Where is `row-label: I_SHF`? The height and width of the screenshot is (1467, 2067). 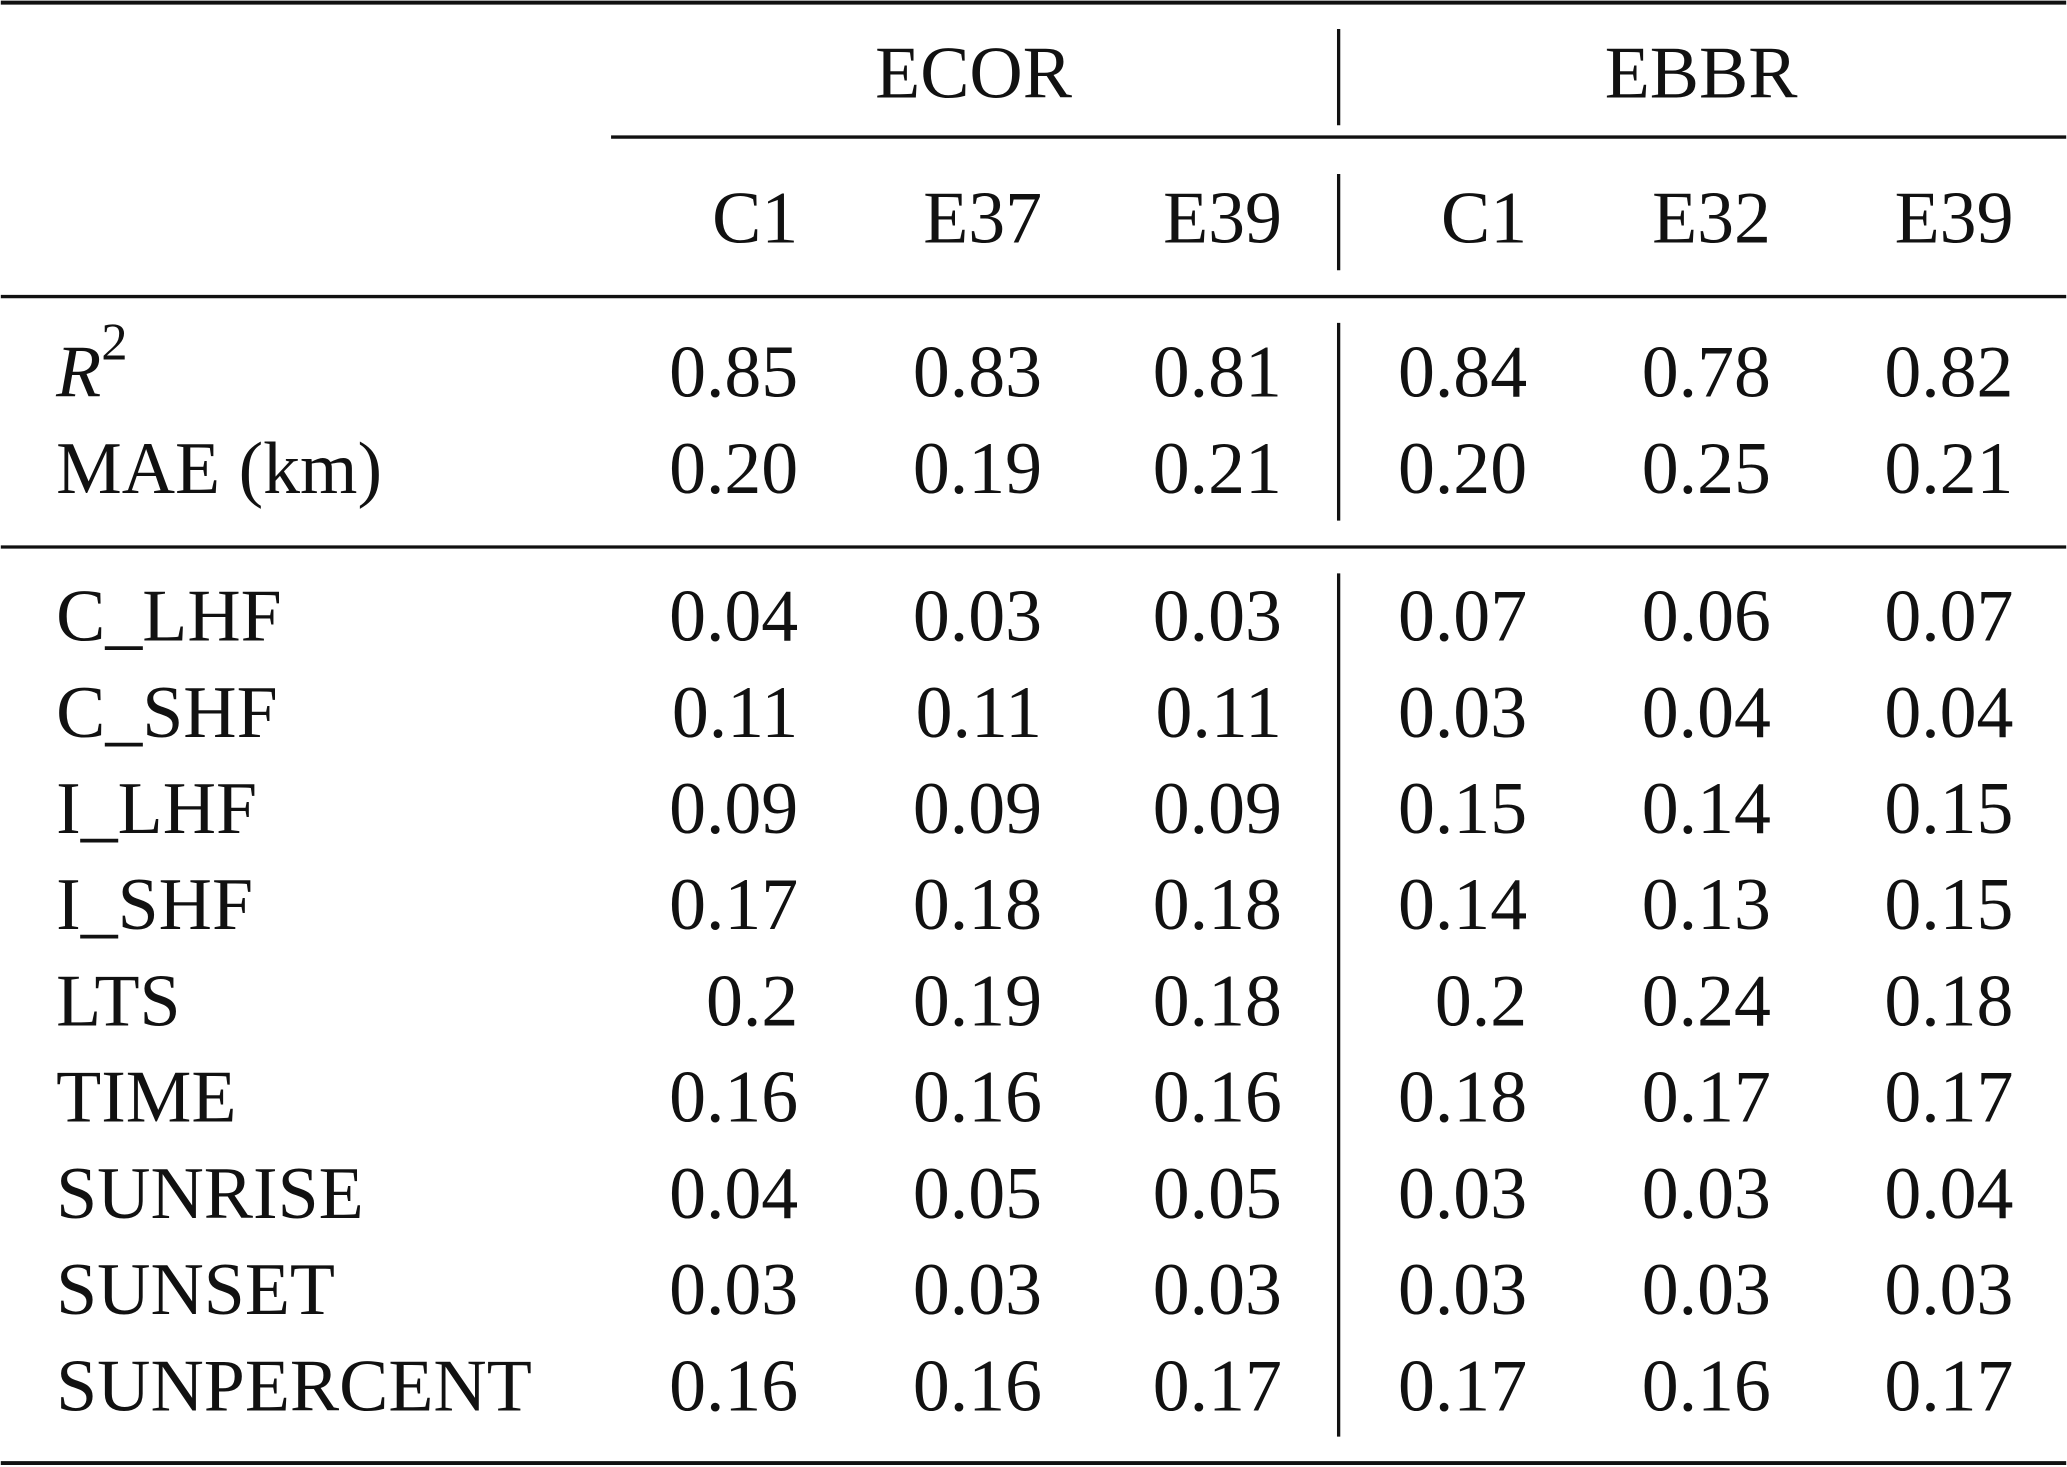
row-label: I_SHF is located at coordinates (154, 904).